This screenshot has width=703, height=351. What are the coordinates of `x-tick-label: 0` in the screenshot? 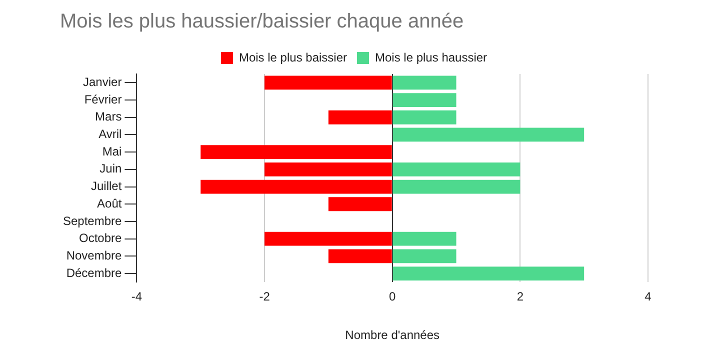 It's located at (392, 297).